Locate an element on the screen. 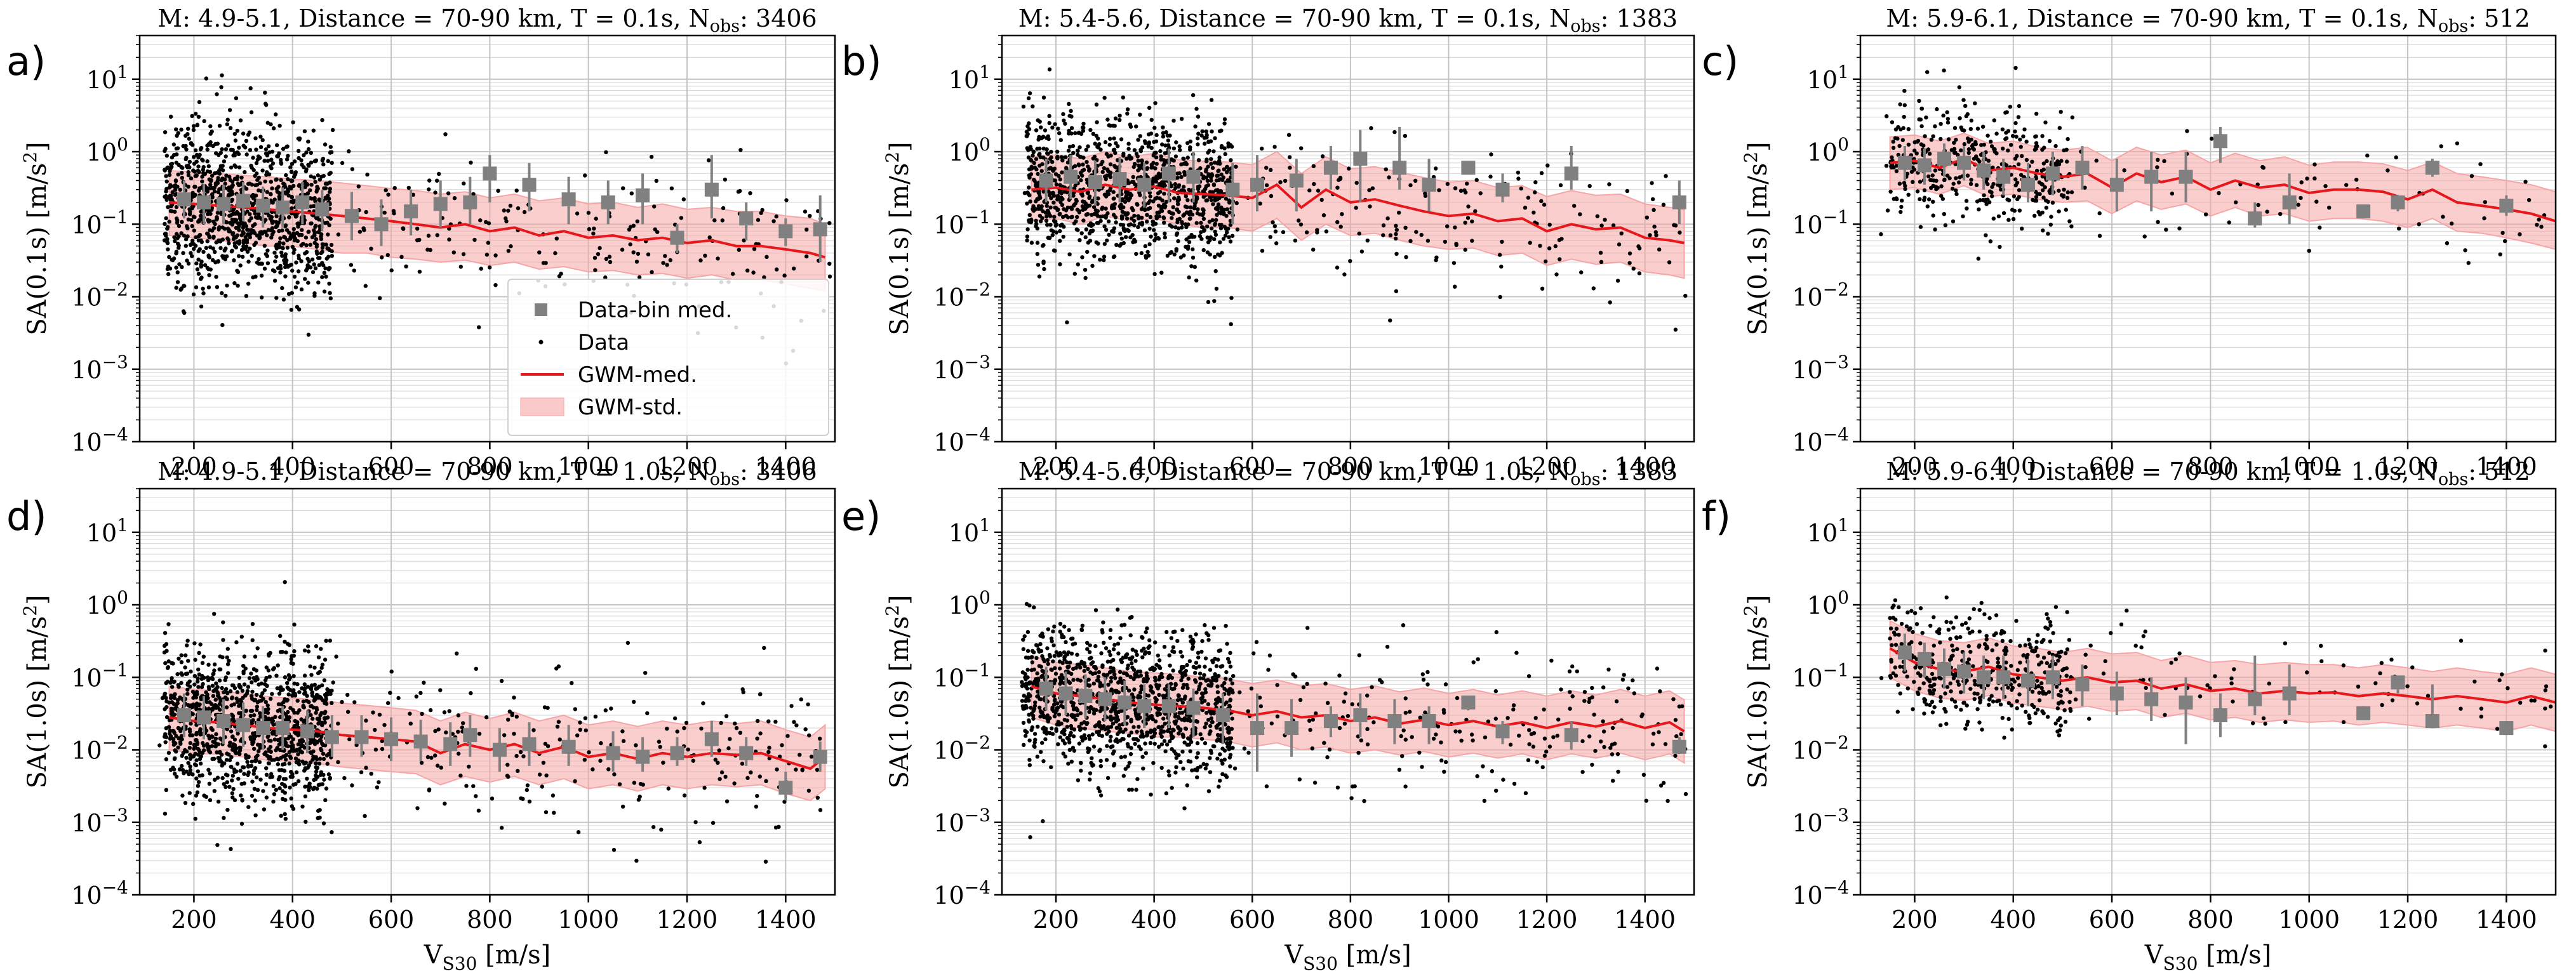 The height and width of the screenshot is (971, 2576). y-tick-label: 10⁻¹ is located at coordinates (99, 675).